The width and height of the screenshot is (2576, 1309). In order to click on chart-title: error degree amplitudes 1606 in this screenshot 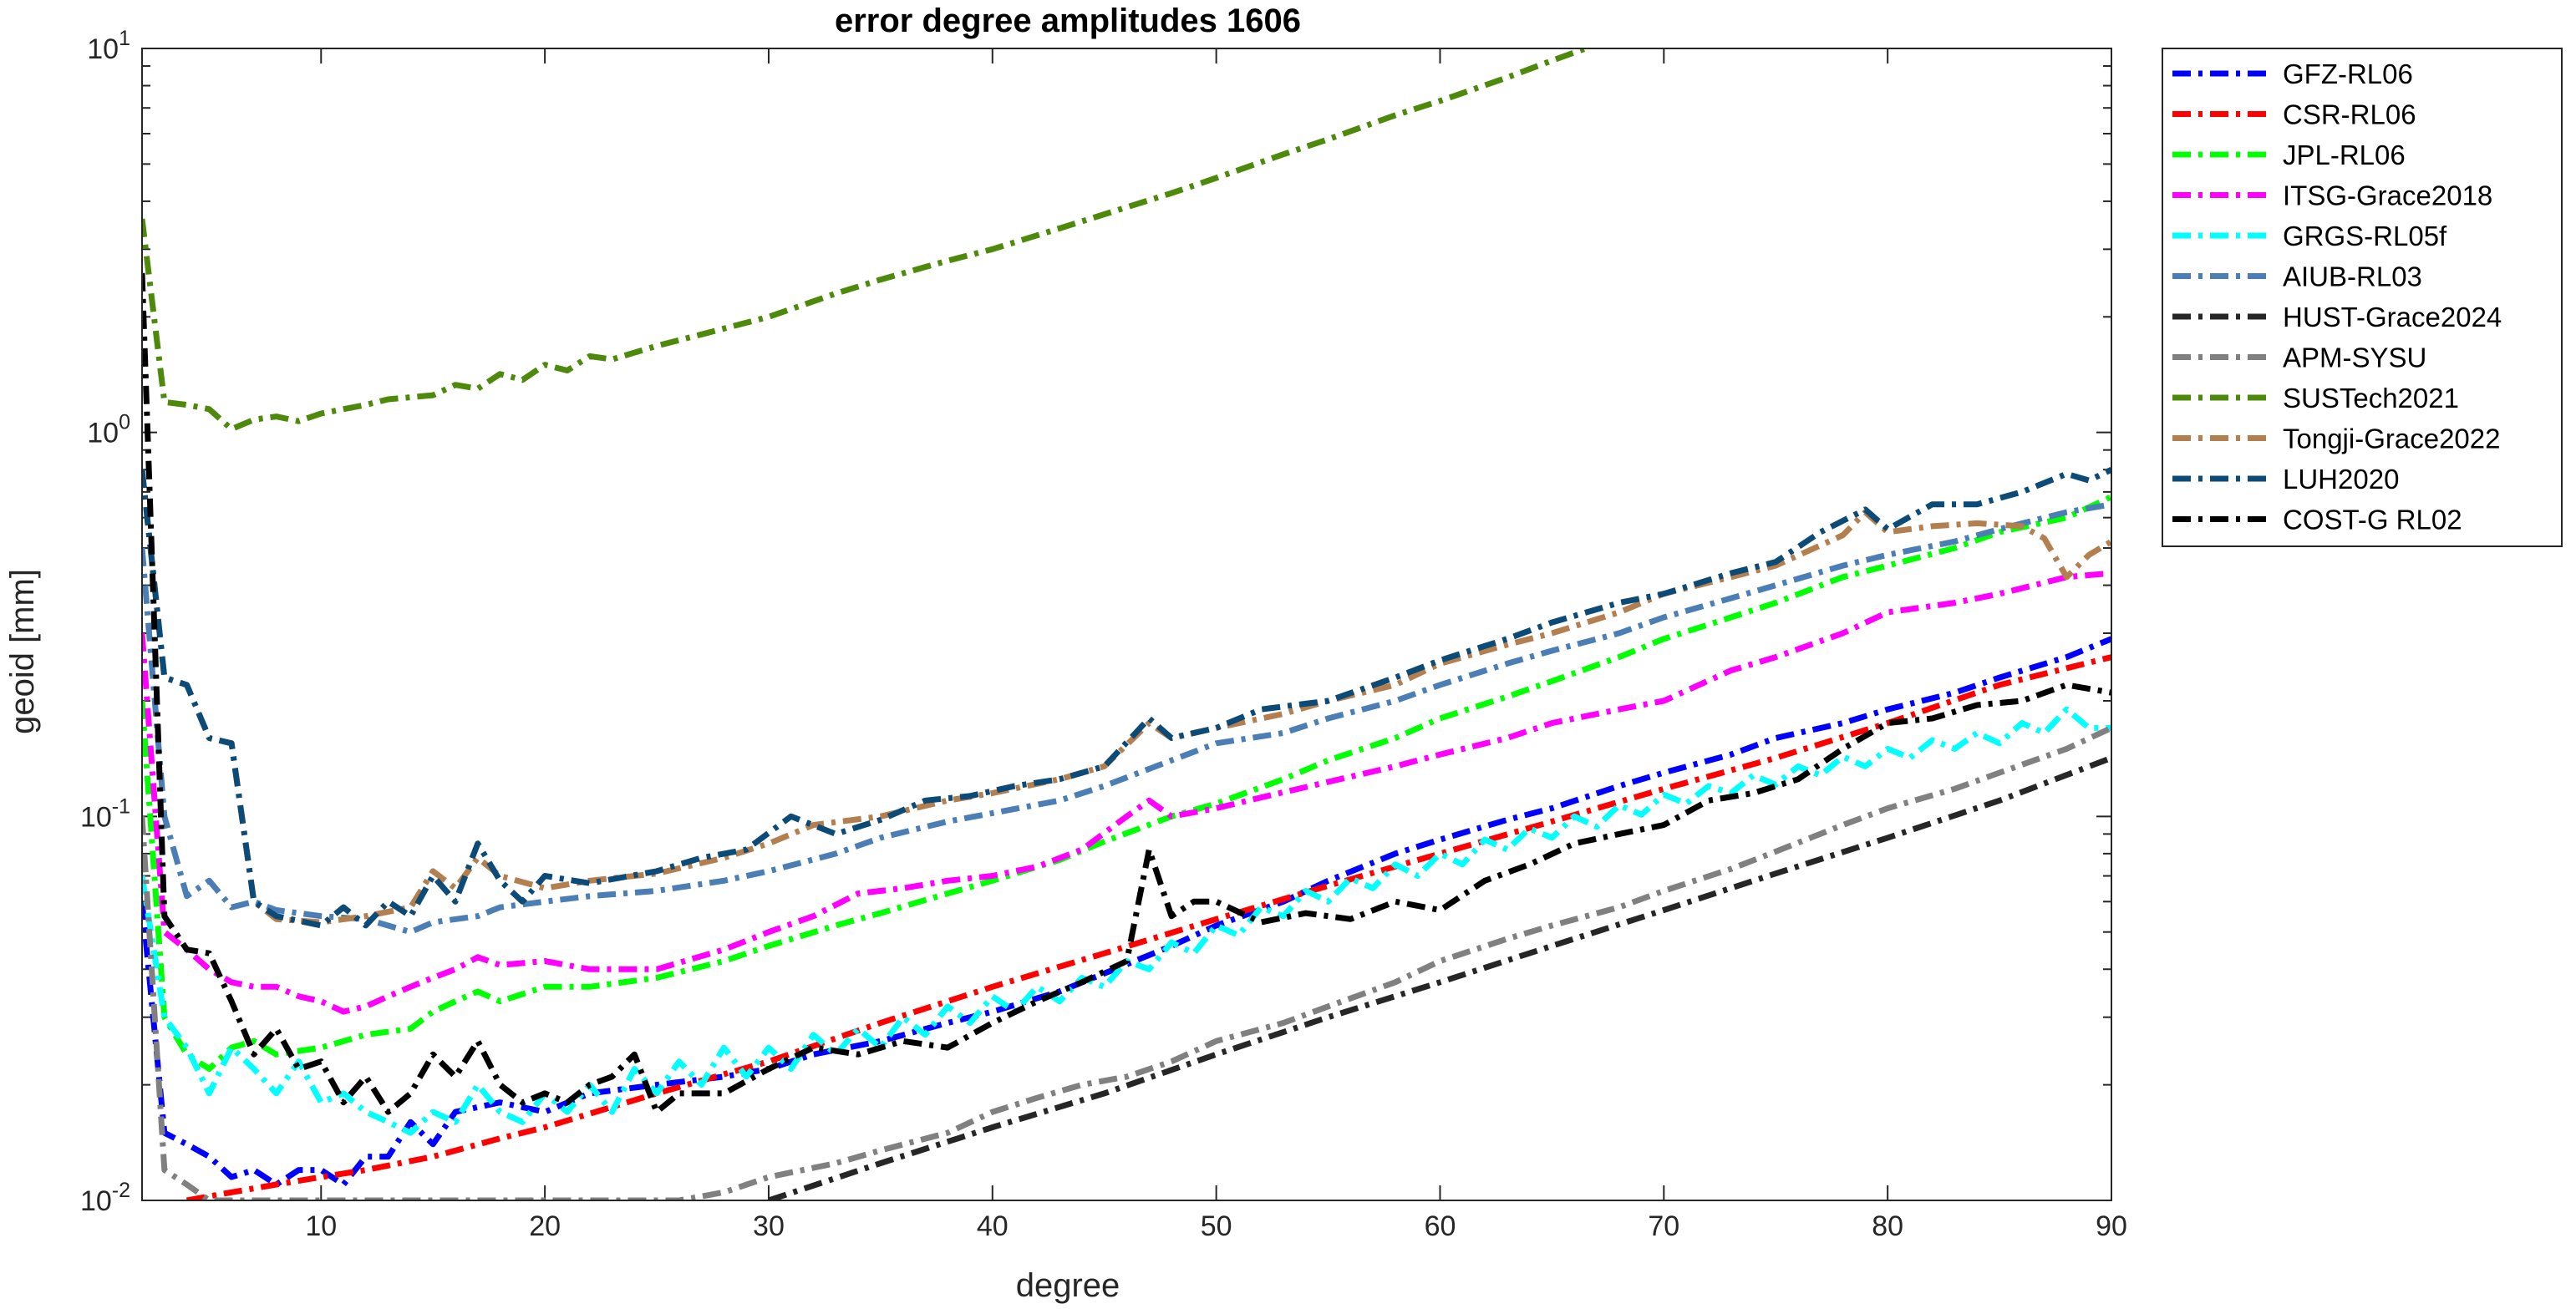, I will do `click(1068, 21)`.